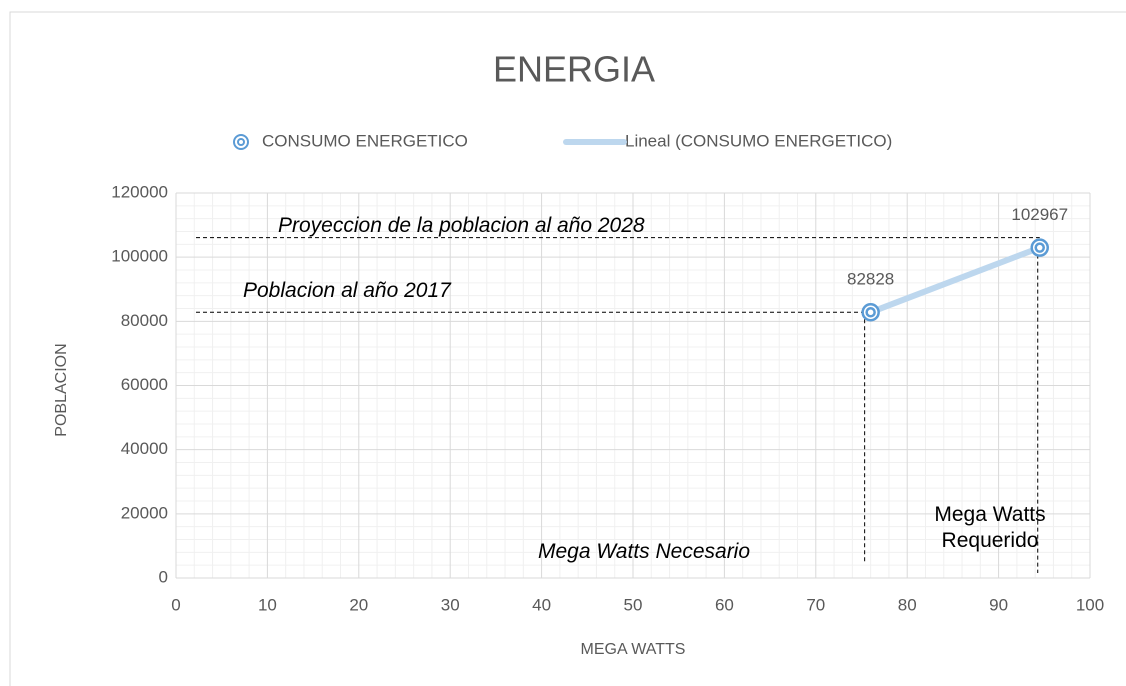  Describe the element at coordinates (365, 140) in the screenshot. I see `legend-label: CONSUMO ENERGETICO` at that location.